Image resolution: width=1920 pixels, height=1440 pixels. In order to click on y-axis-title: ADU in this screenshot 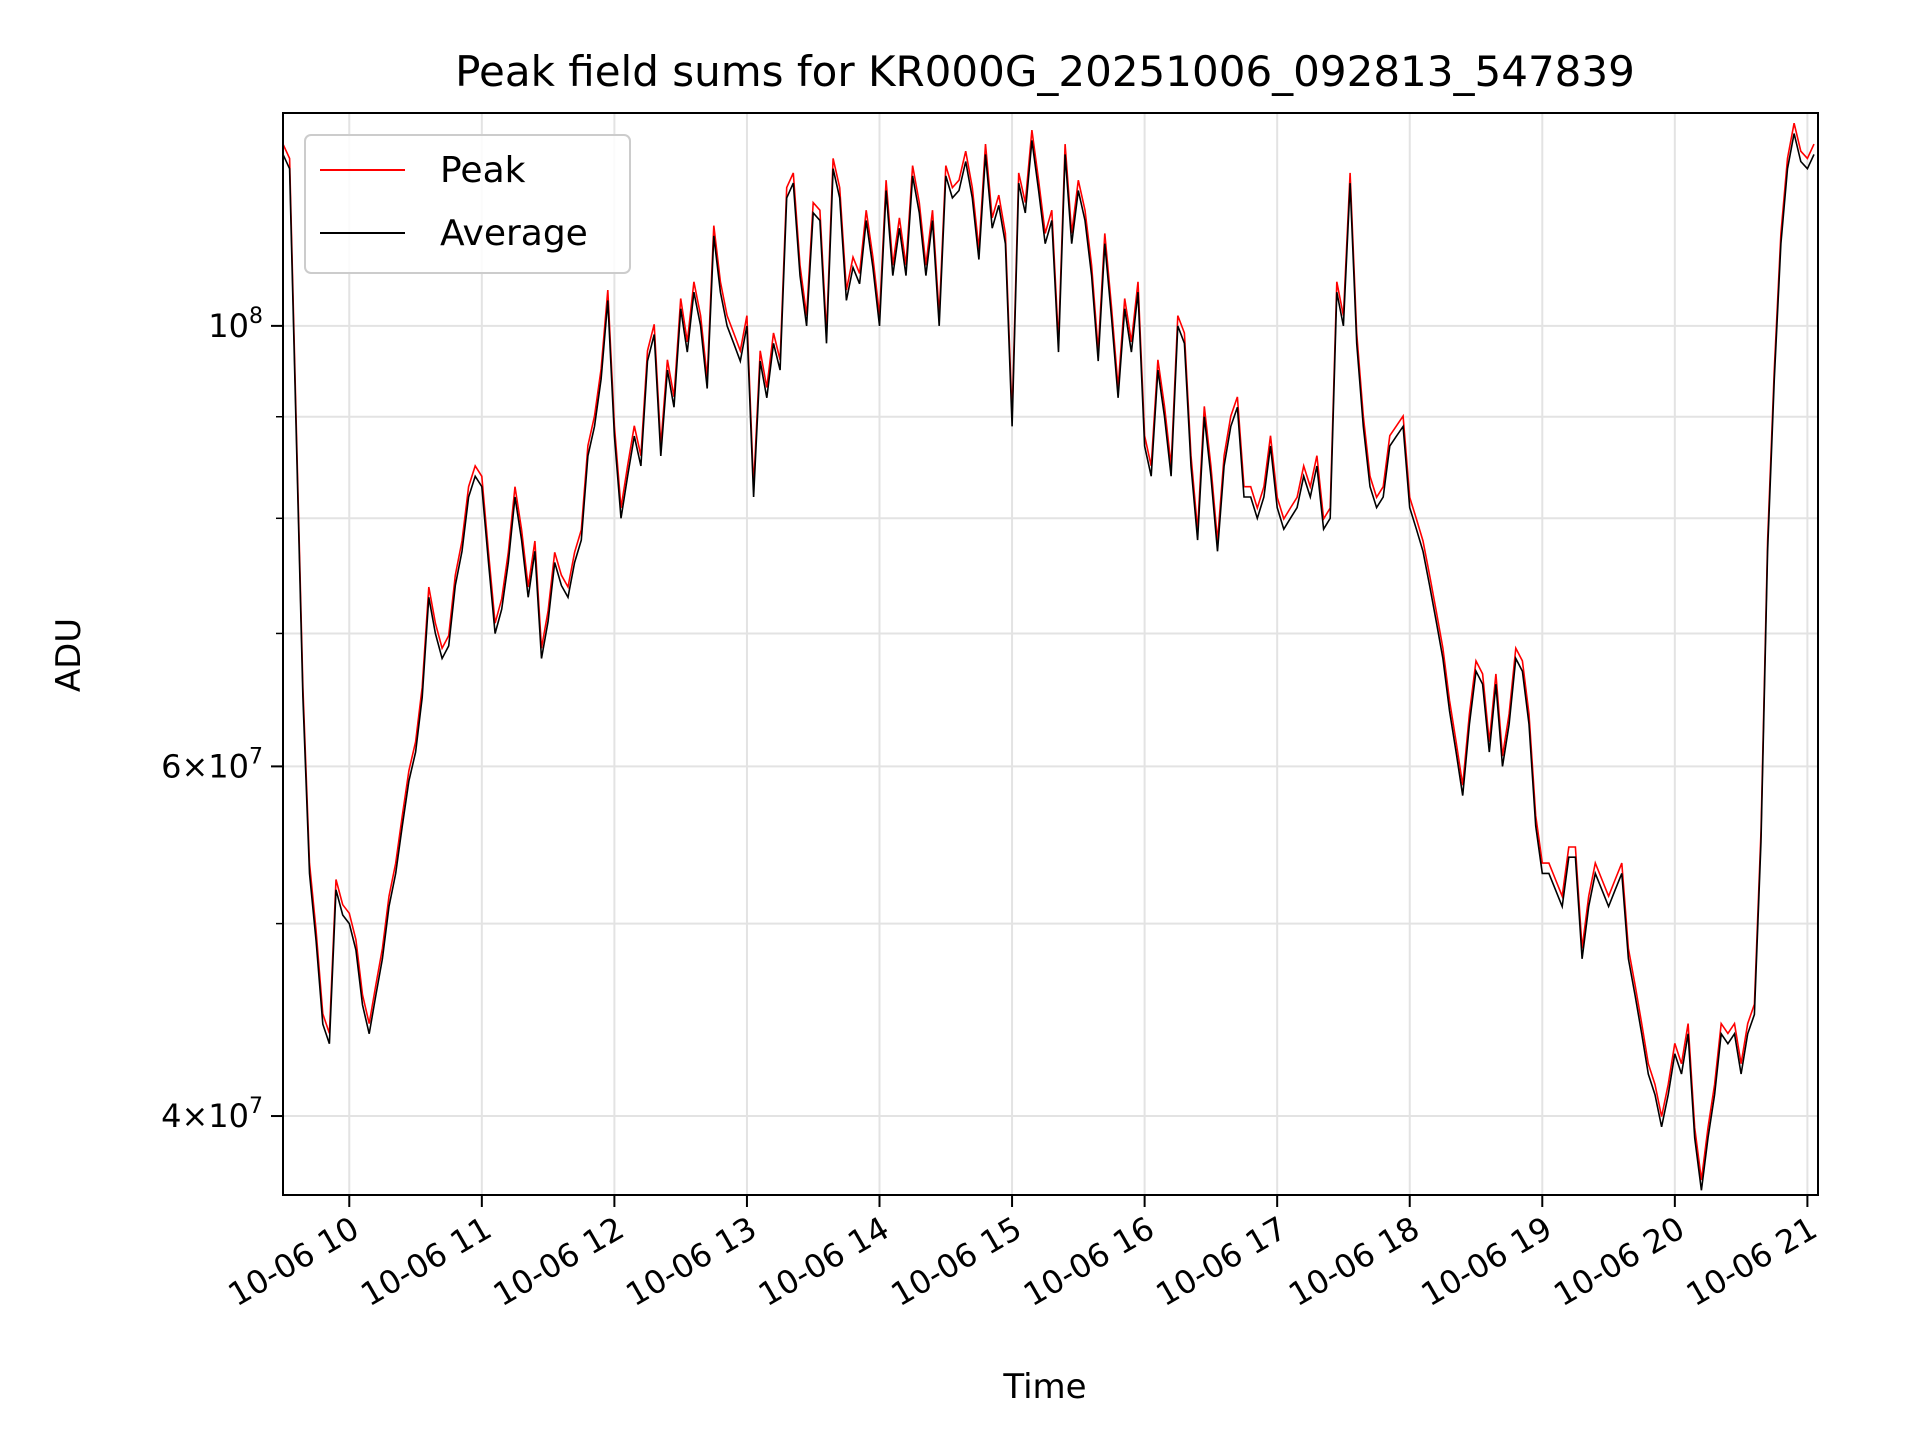, I will do `click(69, 655)`.